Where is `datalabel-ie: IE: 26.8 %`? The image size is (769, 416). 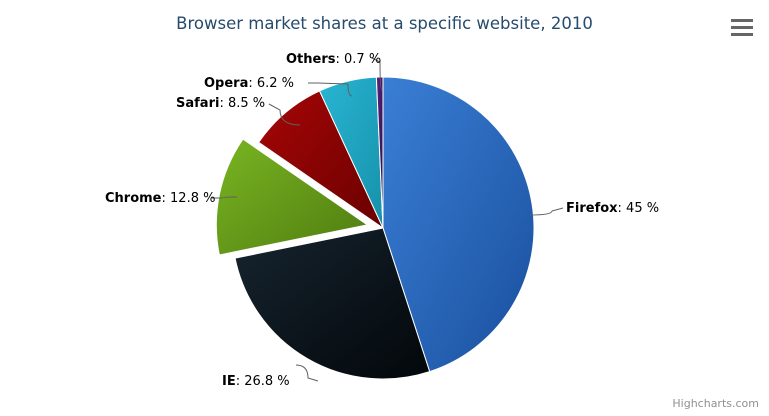 datalabel-ie: IE: 26.8 % is located at coordinates (256, 381).